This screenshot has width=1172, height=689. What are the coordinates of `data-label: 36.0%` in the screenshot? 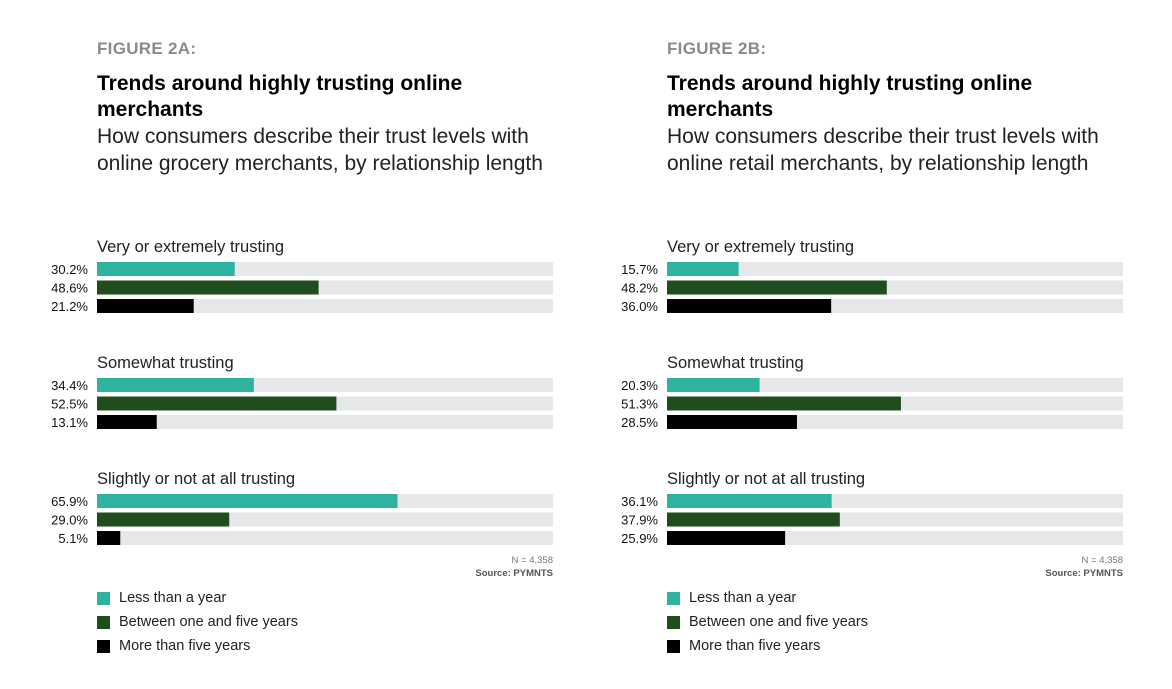 It's located at (639, 306).